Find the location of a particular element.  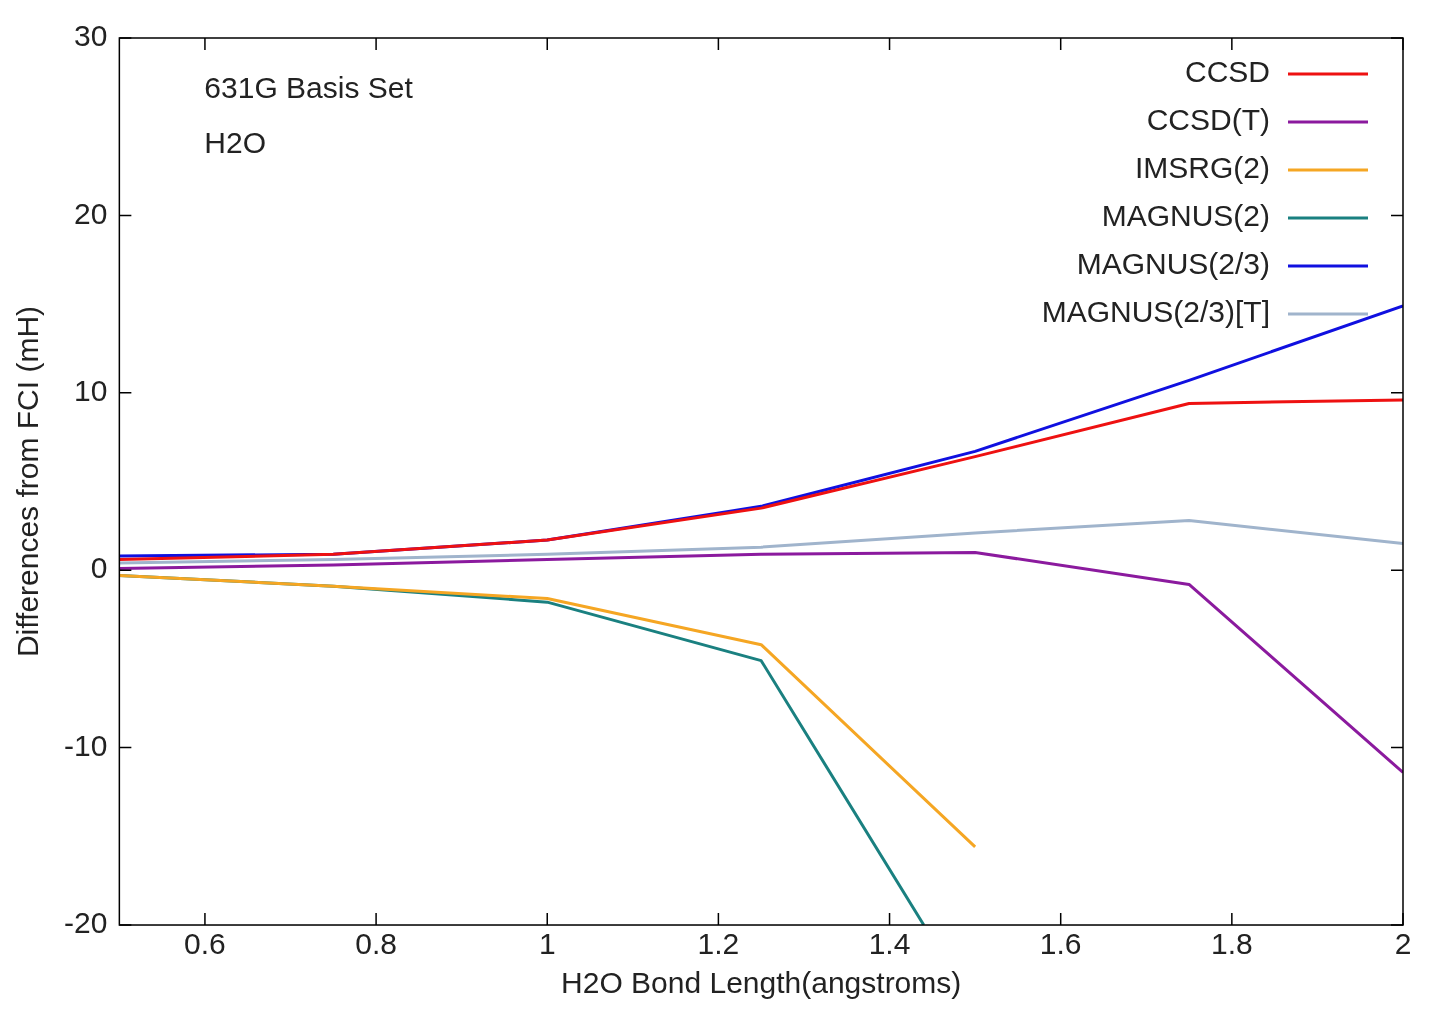

y-axis-title: Differences from FCI (mH) is located at coordinates (28, 481).